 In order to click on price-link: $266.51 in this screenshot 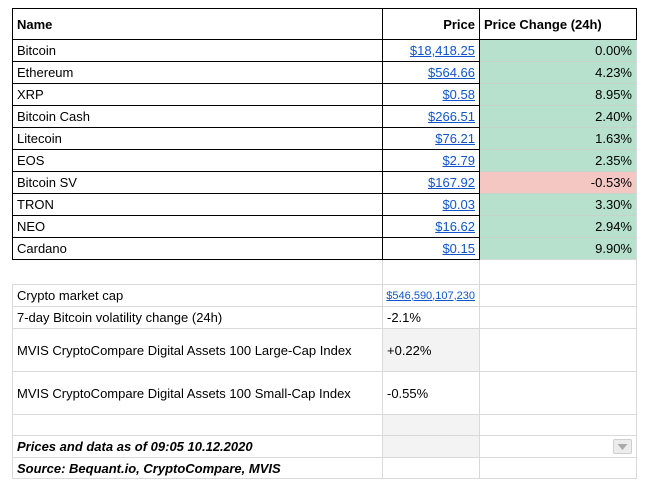, I will do `click(451, 116)`.